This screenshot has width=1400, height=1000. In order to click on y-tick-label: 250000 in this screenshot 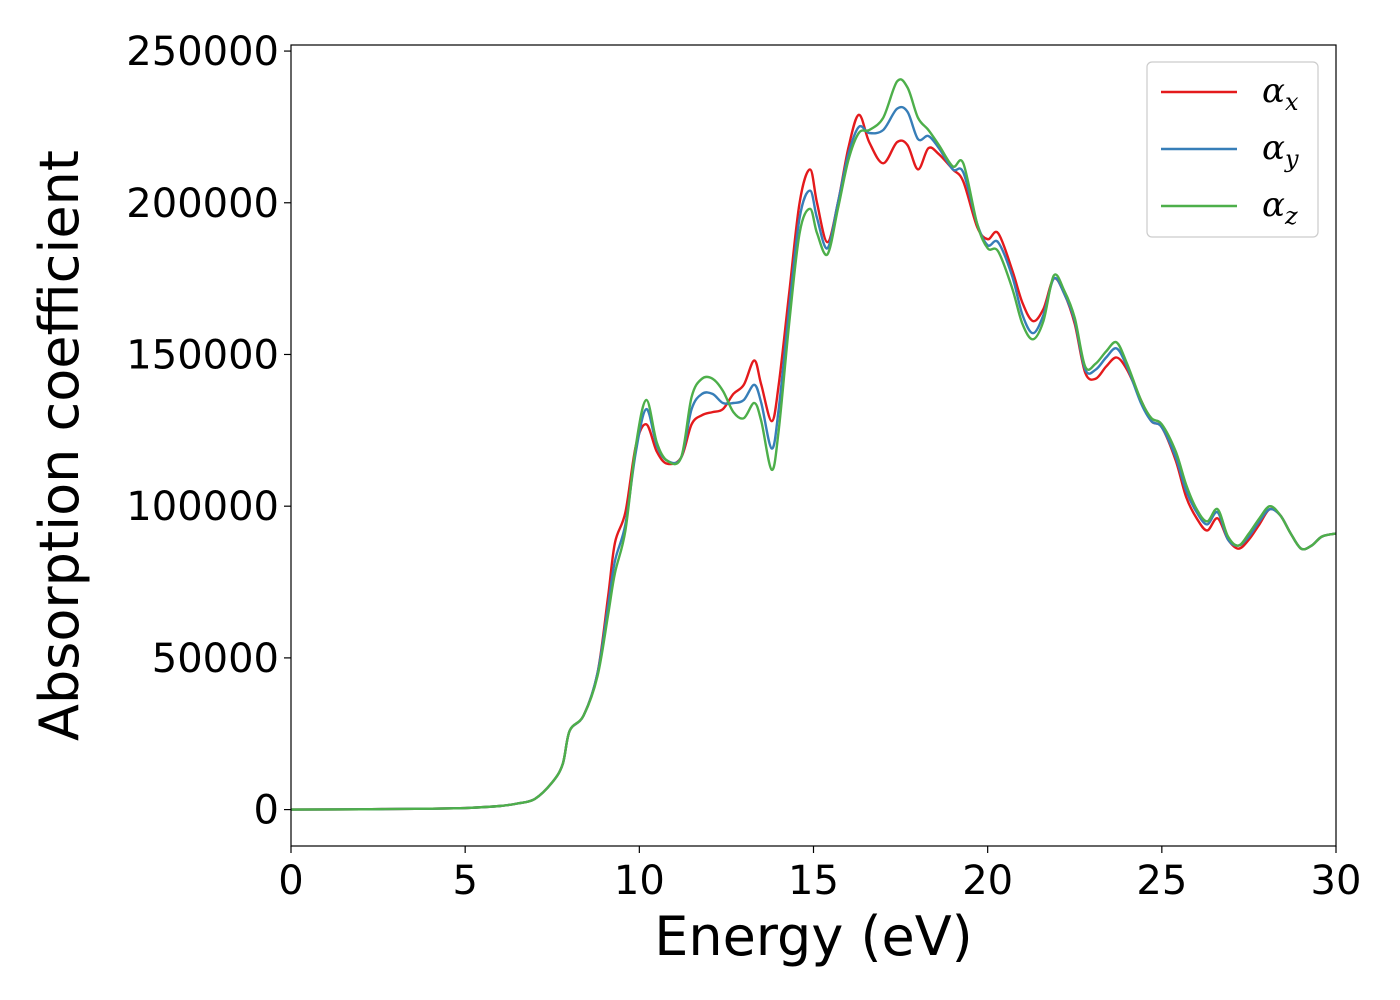, I will do `click(202, 52)`.